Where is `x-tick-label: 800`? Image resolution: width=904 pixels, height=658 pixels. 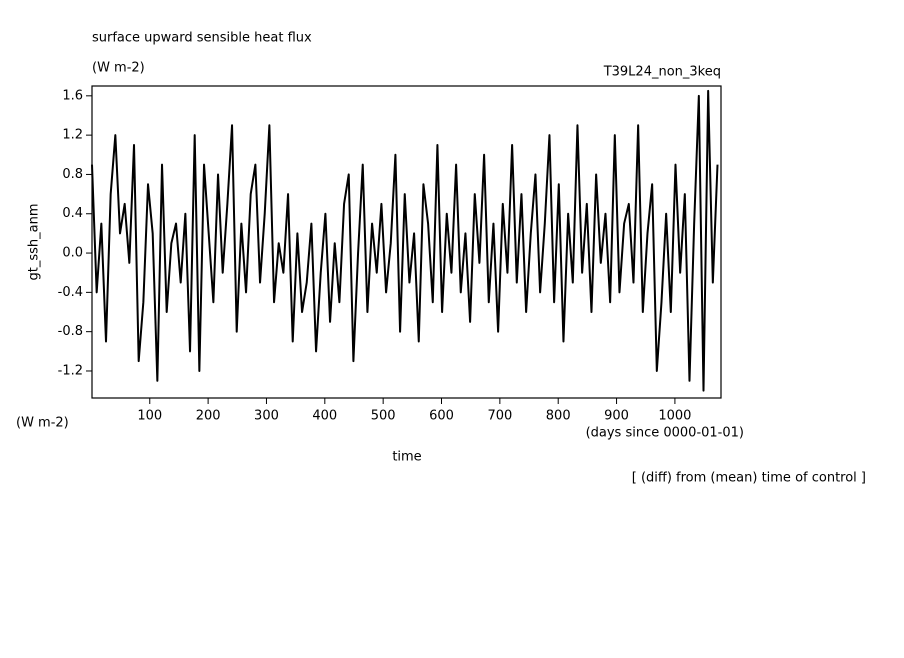 x-tick-label: 800 is located at coordinates (558, 416).